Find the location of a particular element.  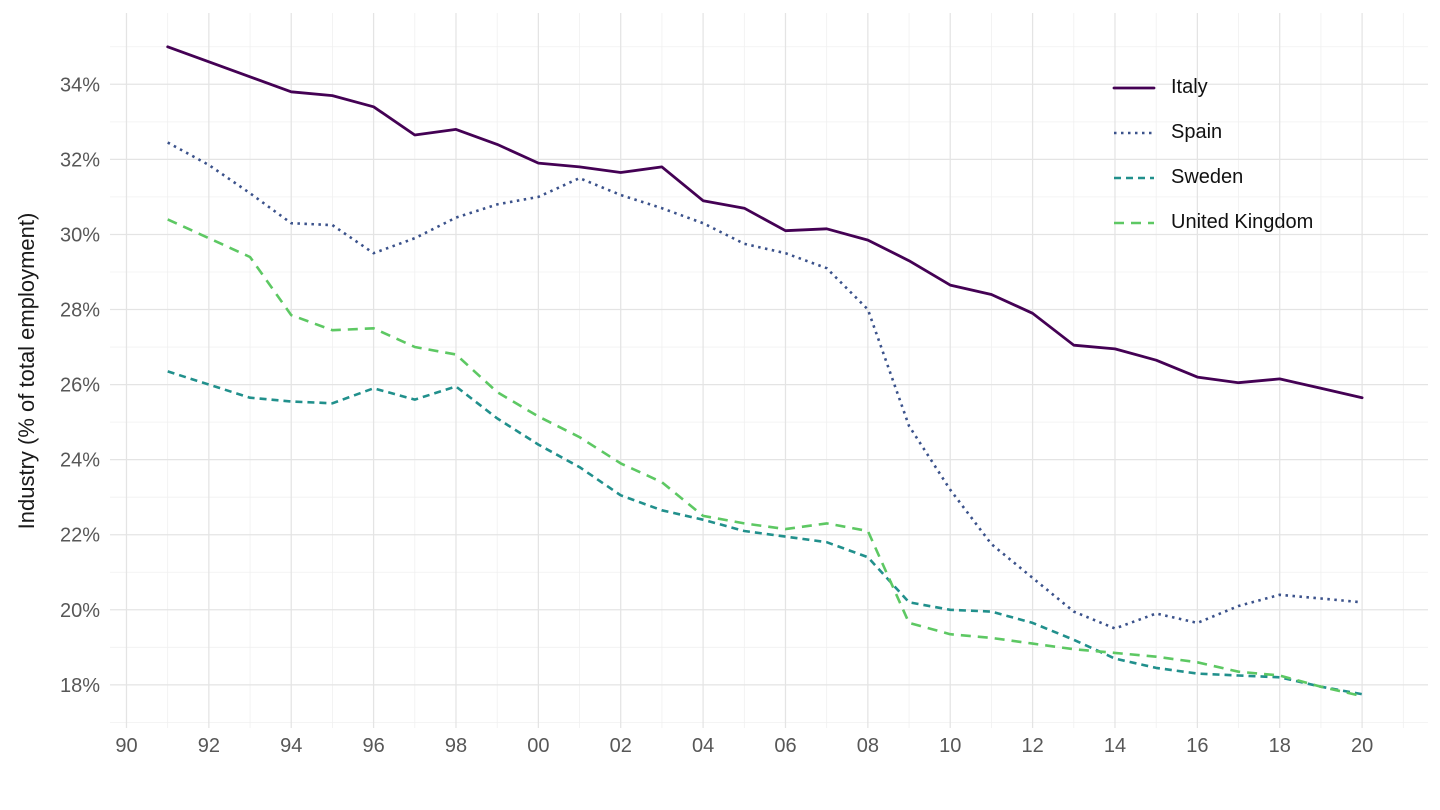

y-axis-title: Industry (% of total employment) is located at coordinates (26, 371).